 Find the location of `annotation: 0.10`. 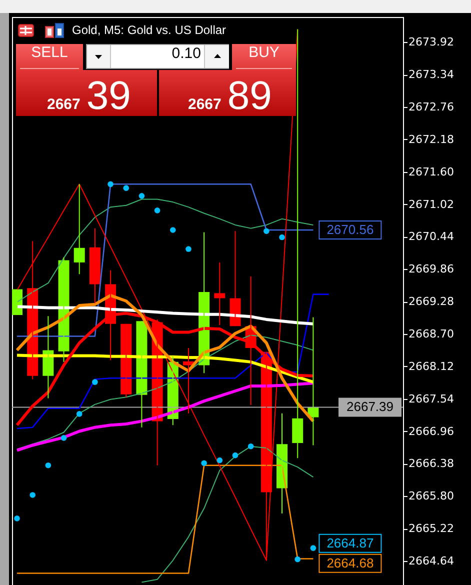

annotation: 0.10 is located at coordinates (185, 54).